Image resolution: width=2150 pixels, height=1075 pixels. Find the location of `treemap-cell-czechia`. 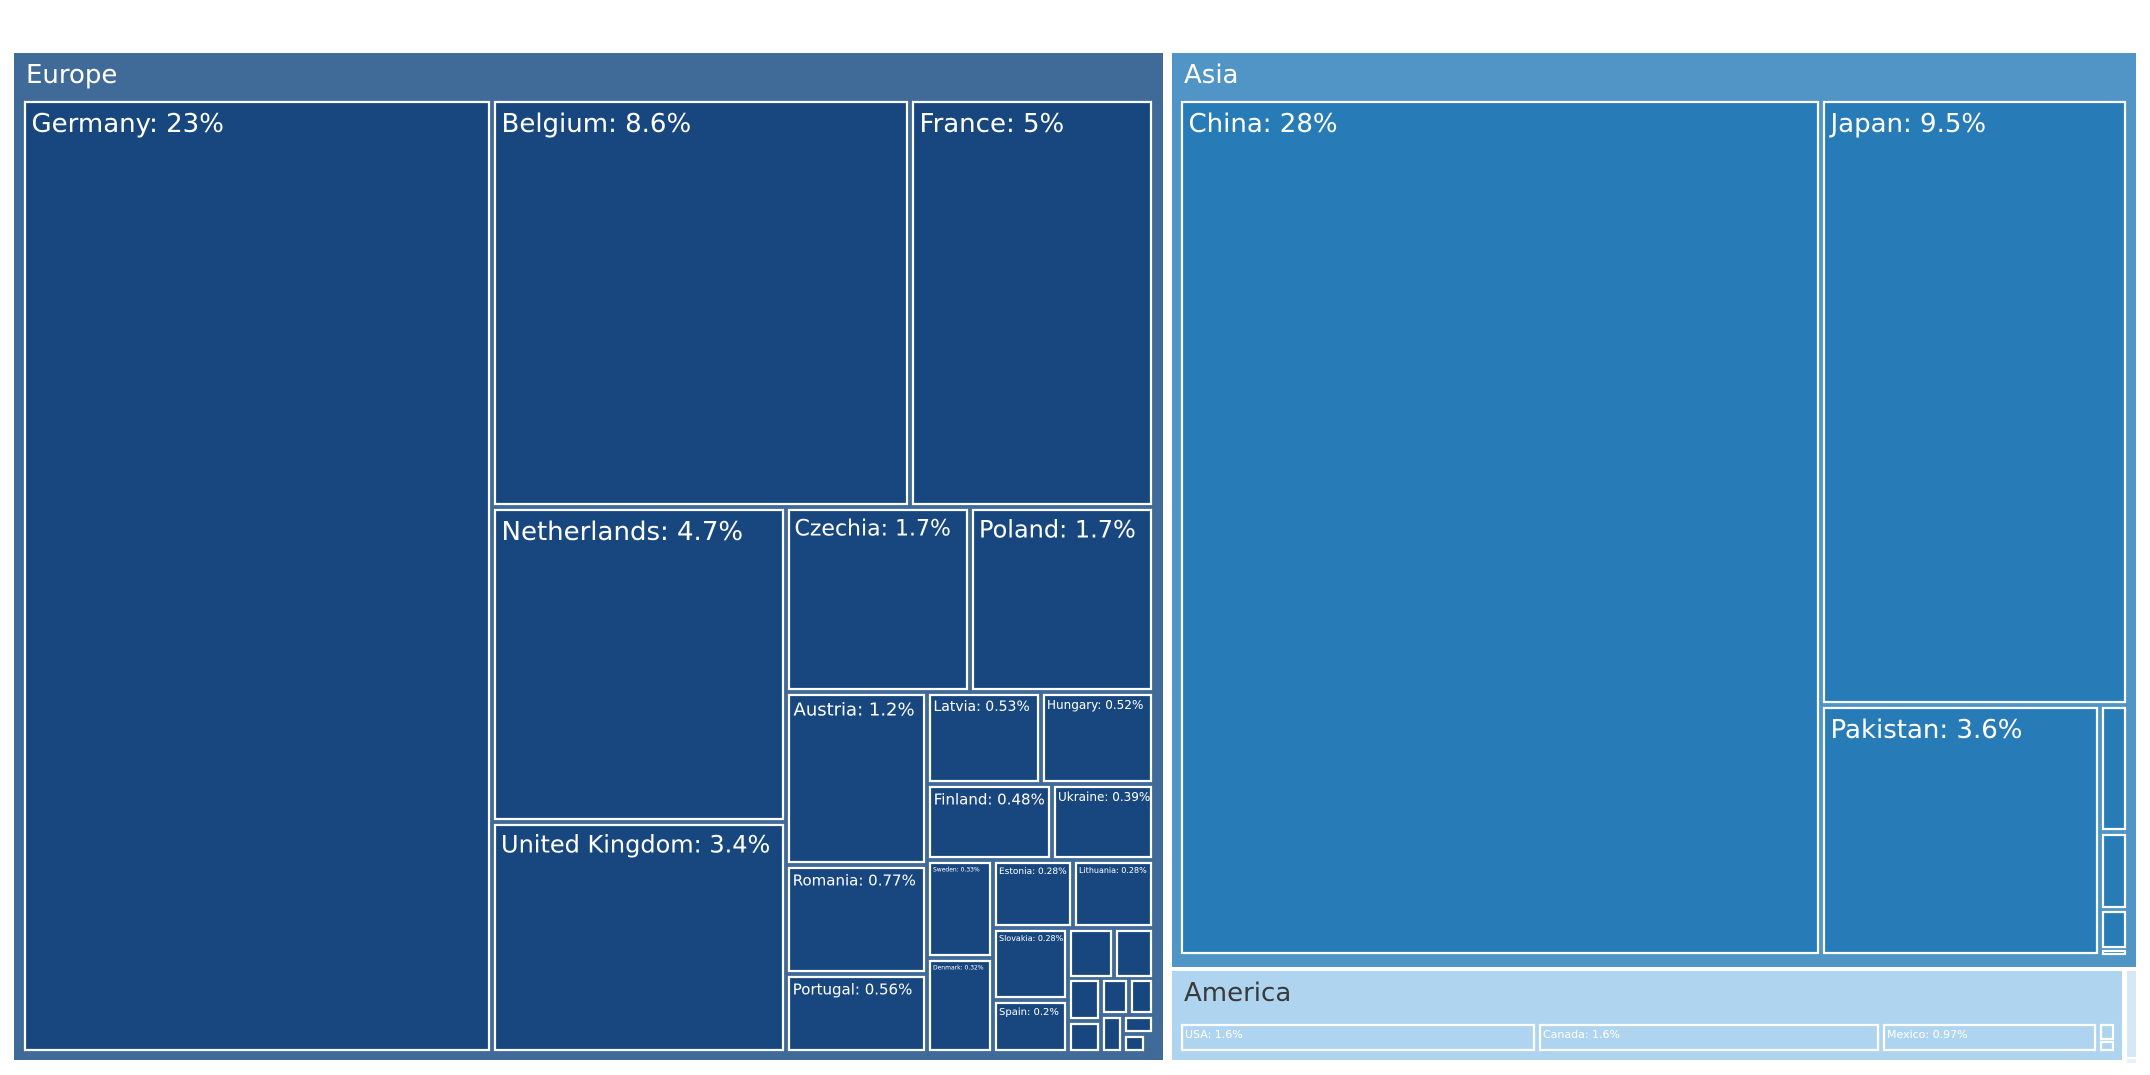

treemap-cell-czechia is located at coordinates (878, 599).